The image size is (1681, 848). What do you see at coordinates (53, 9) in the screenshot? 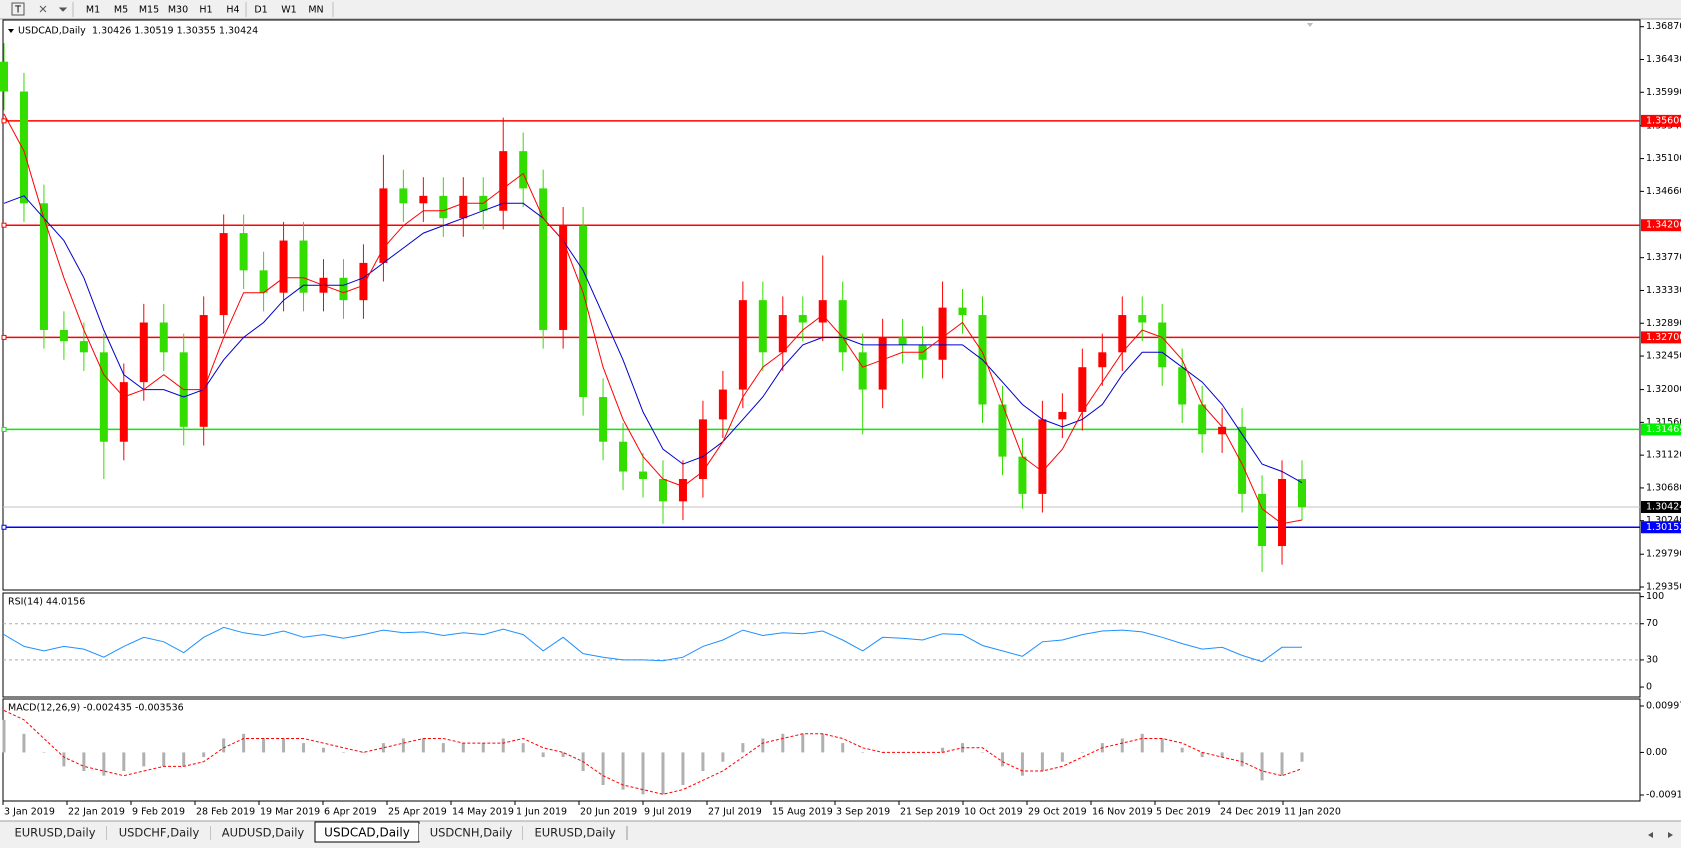
I see `shapes-tool-icon` at bounding box center [53, 9].